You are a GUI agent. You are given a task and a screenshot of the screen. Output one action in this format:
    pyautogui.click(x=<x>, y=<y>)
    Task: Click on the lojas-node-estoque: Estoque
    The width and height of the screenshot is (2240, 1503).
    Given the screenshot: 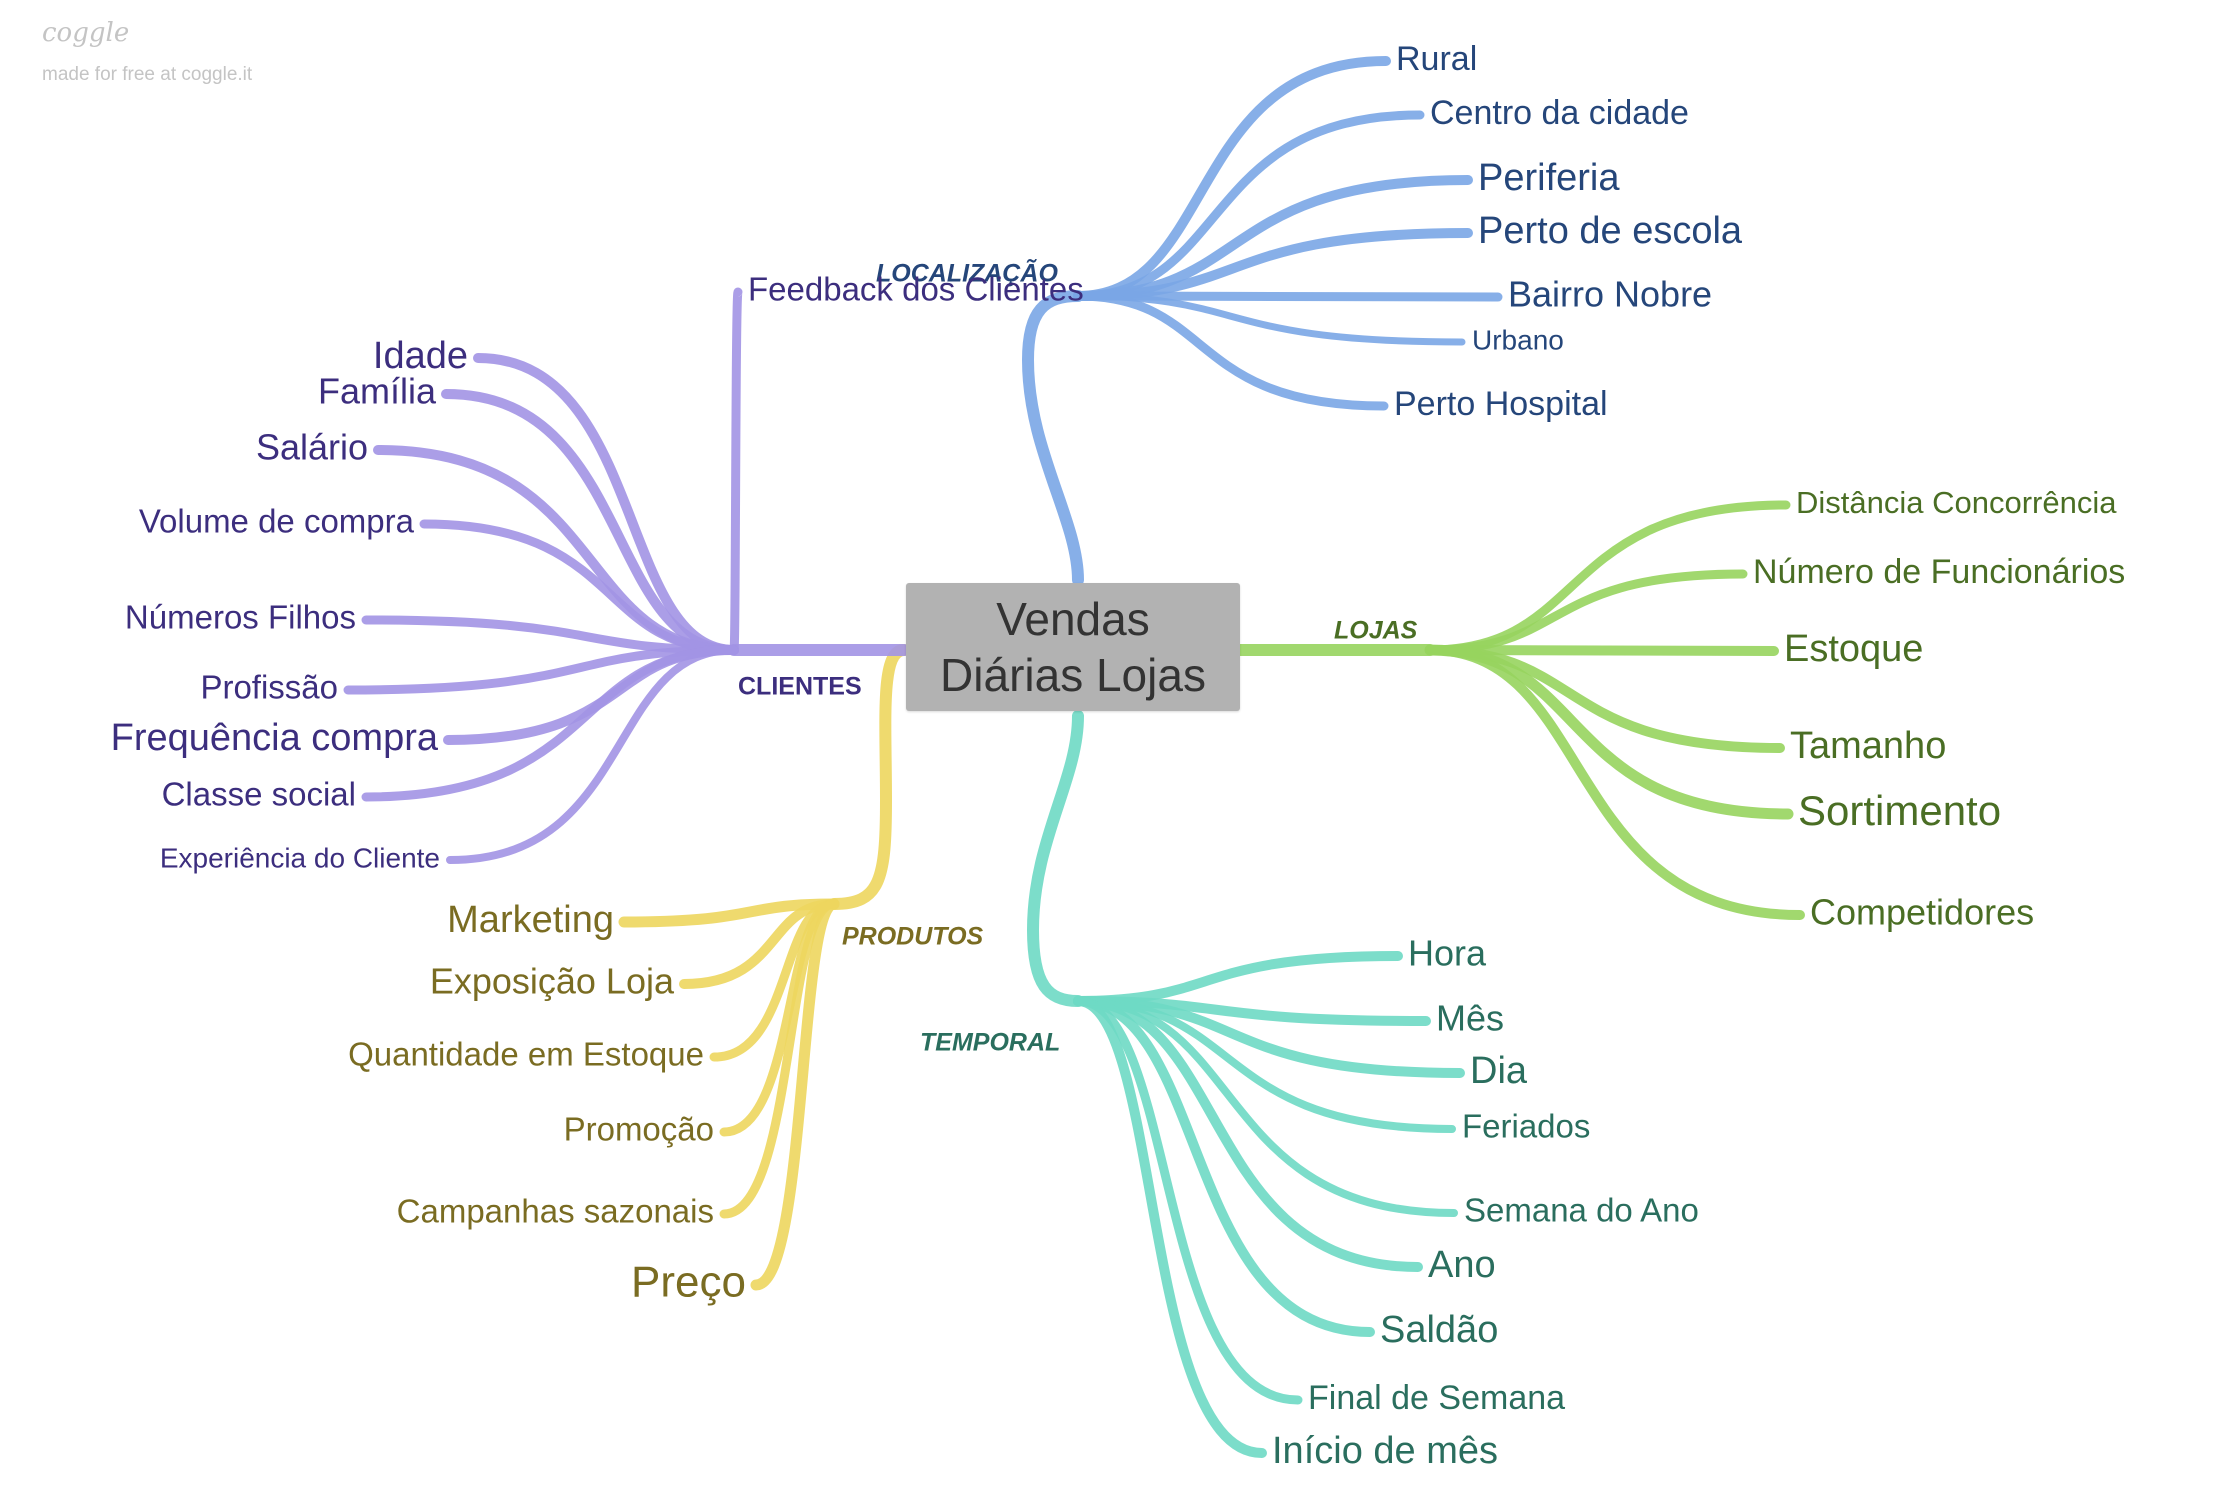 What is the action you would take?
    pyautogui.click(x=1853, y=649)
    